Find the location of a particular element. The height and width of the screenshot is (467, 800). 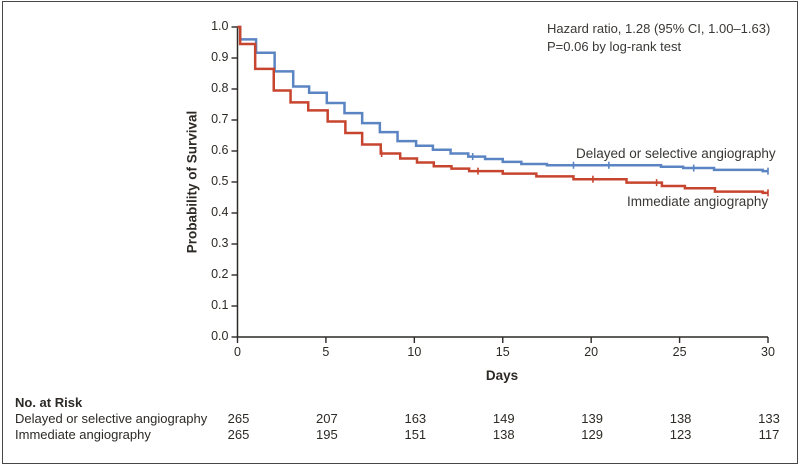

risk-table-header: No. at Risk is located at coordinates (49, 402).